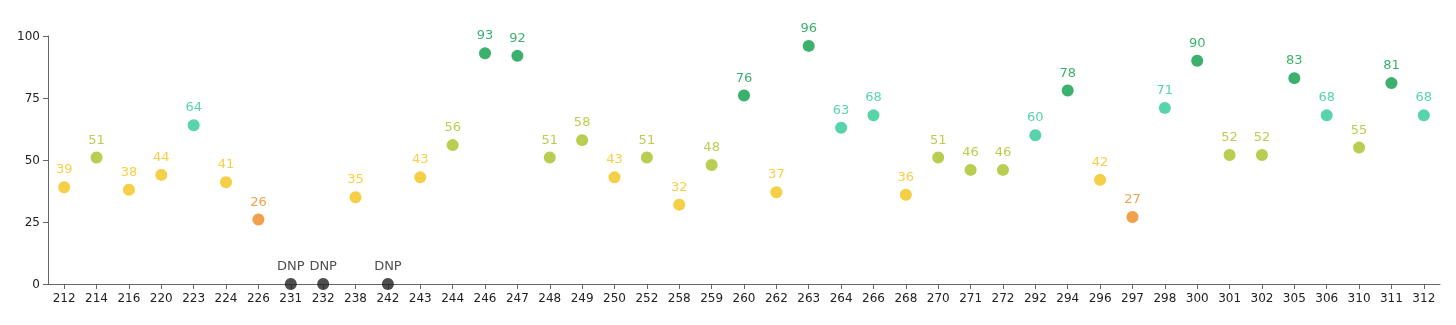 This screenshot has width=1456, height=325. What do you see at coordinates (906, 176) in the screenshot?
I see `data-label: 36` at bounding box center [906, 176].